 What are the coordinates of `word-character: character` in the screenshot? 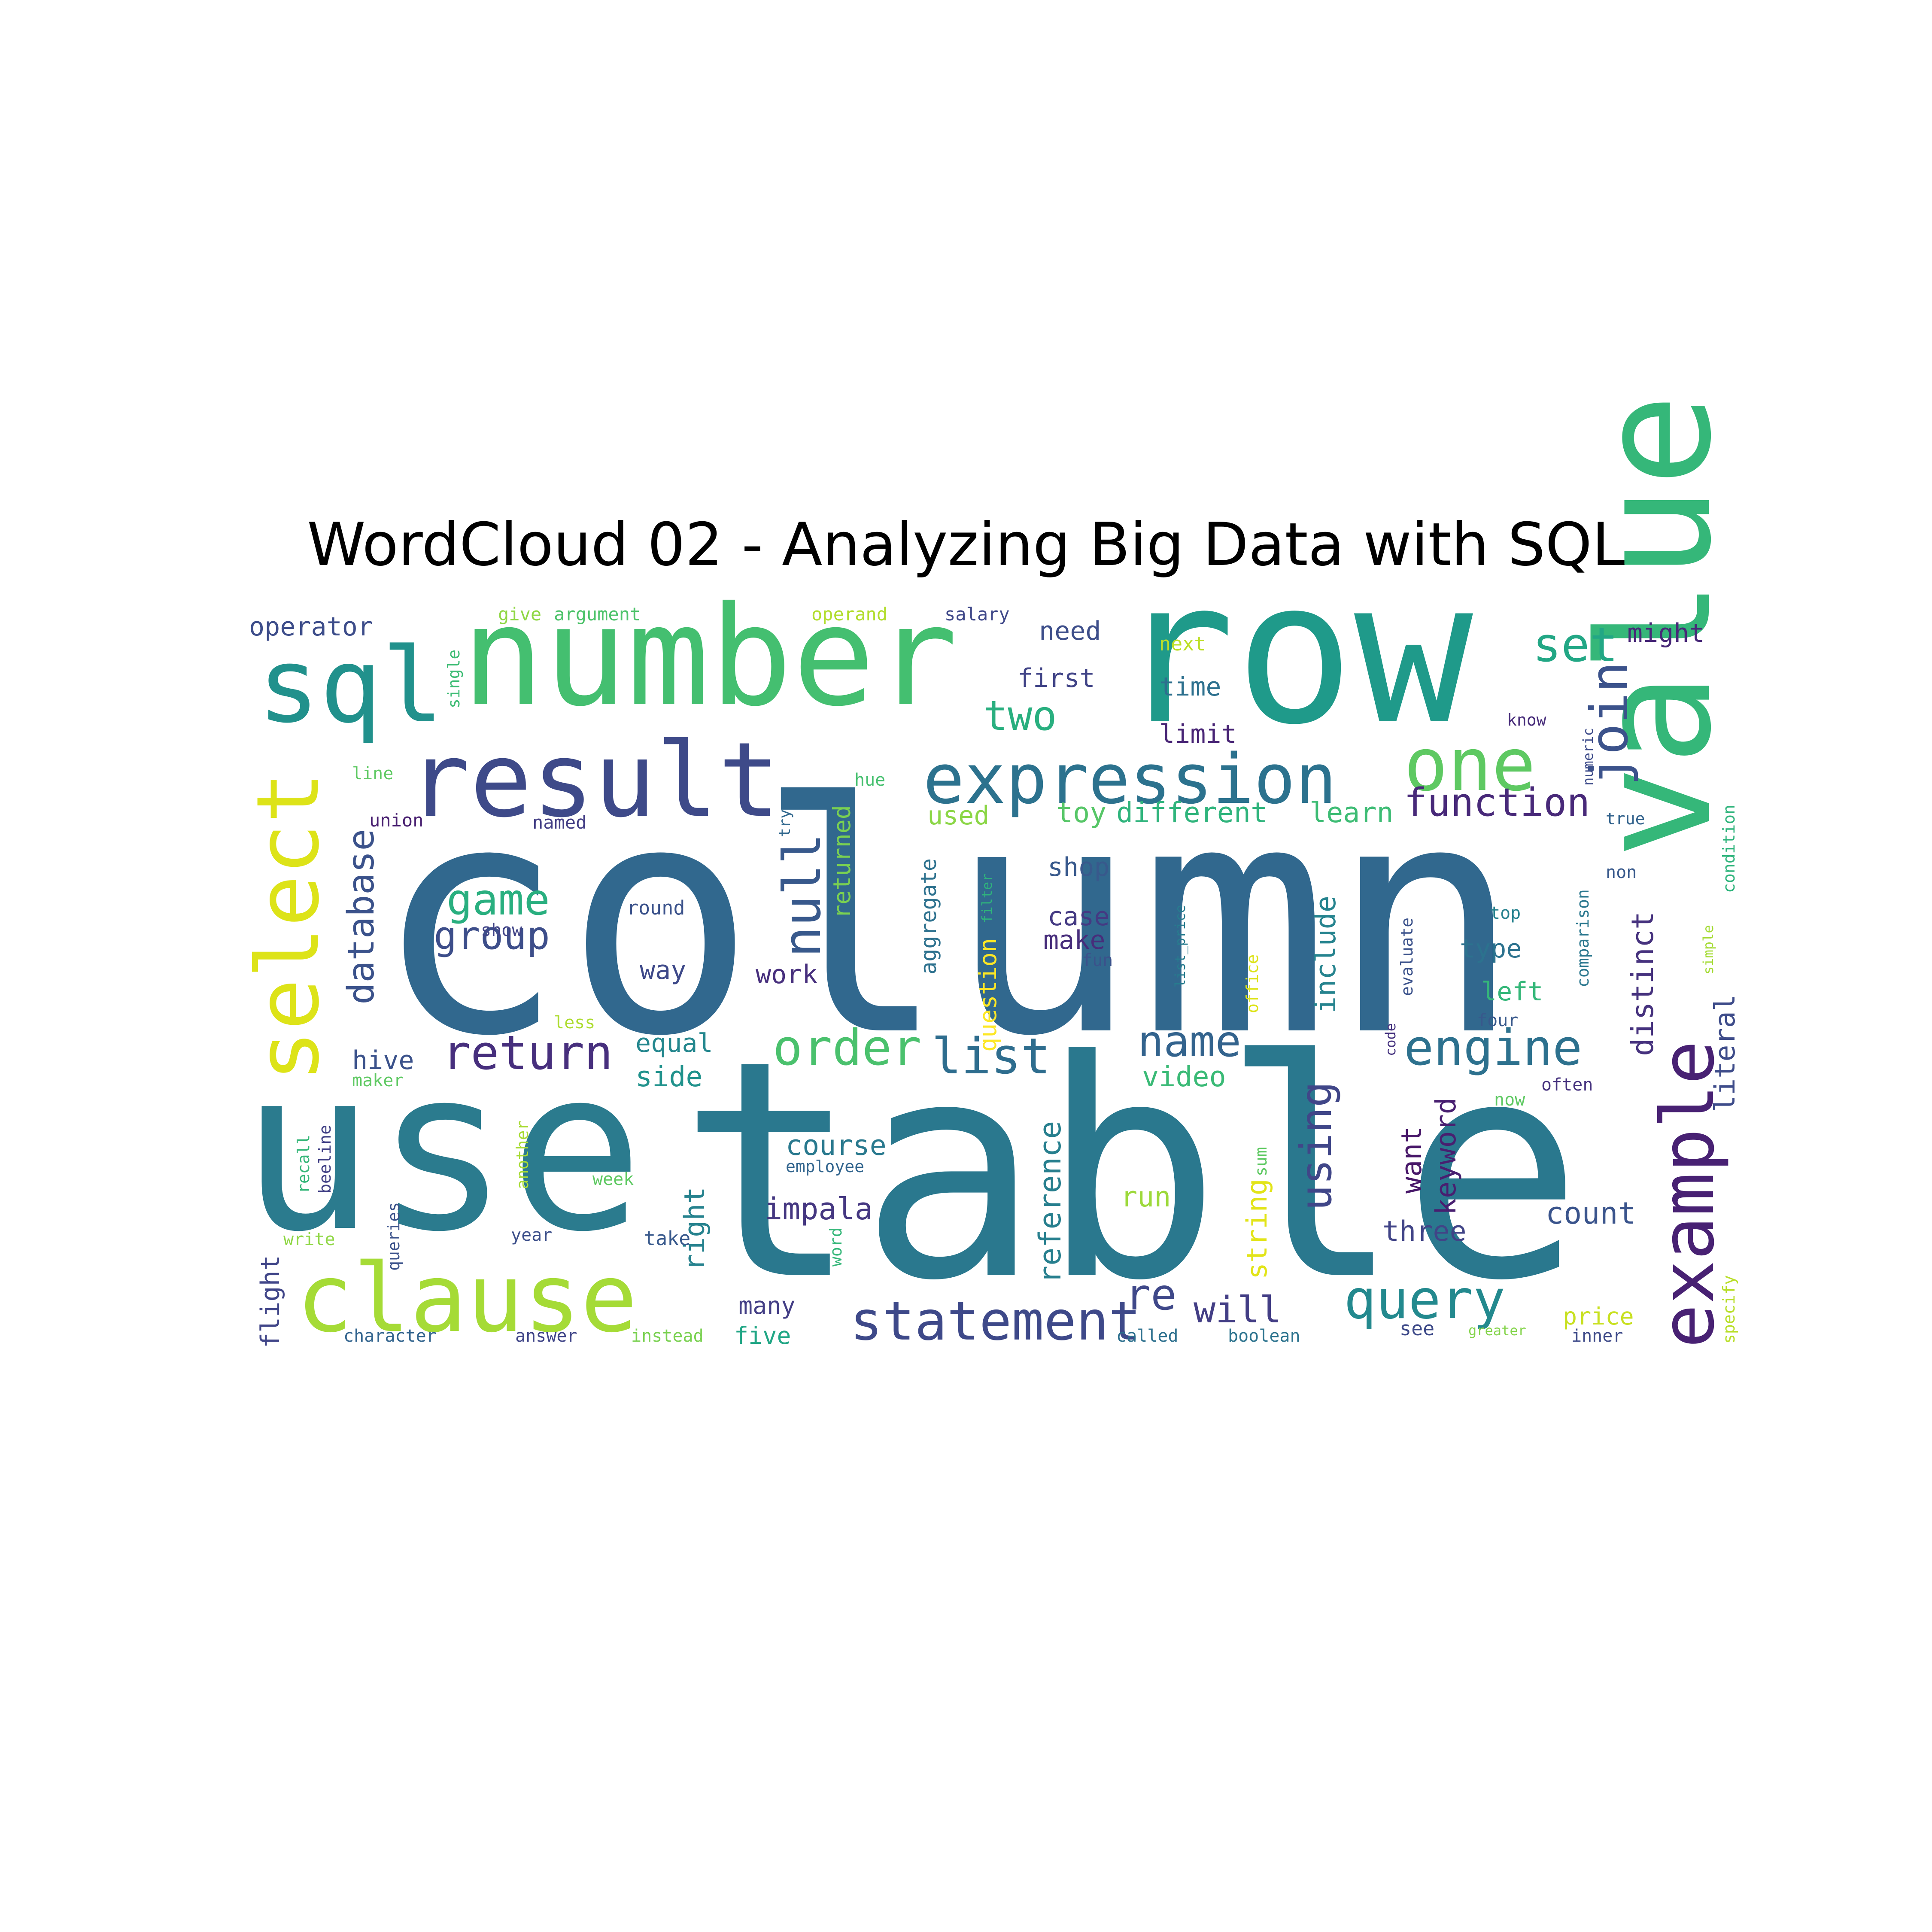 It's located at (390, 1336).